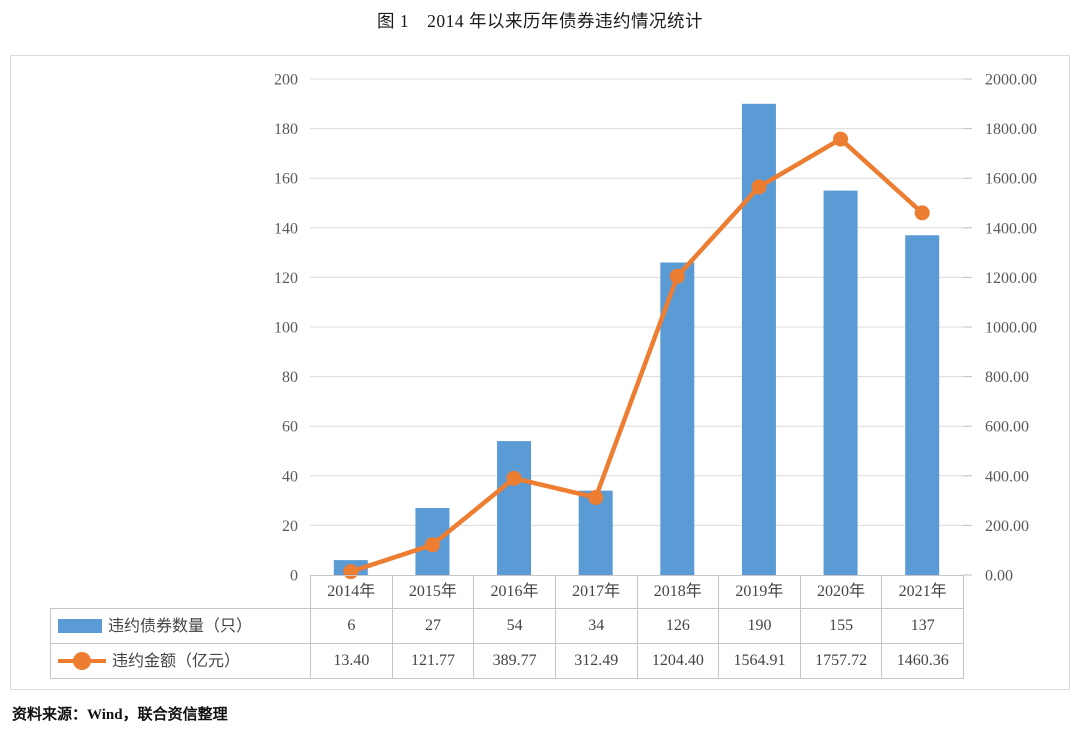 Image resolution: width=1080 pixels, height=737 pixels. Describe the element at coordinates (1007, 427) in the screenshot. I see `right-axis-tick-label: 600.00` at that location.